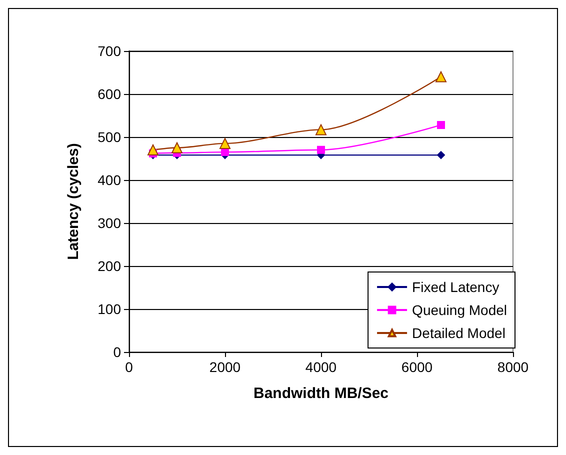 This screenshot has height=455, width=566. Describe the element at coordinates (110, 180) in the screenshot. I see `y-tick-label: 400` at that location.